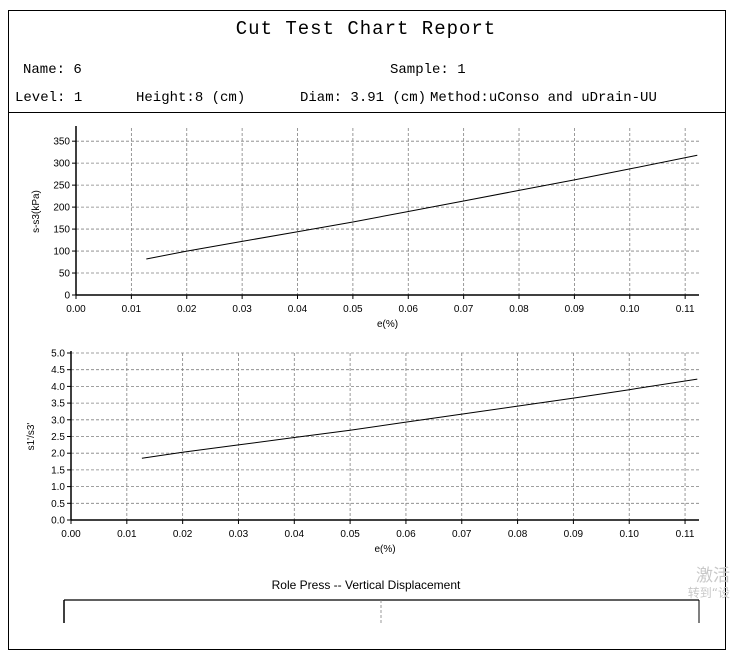 Image resolution: width=732 pixels, height=650 pixels. What do you see at coordinates (44, 70) in the screenshot?
I see `name-label: Name:` at bounding box center [44, 70].